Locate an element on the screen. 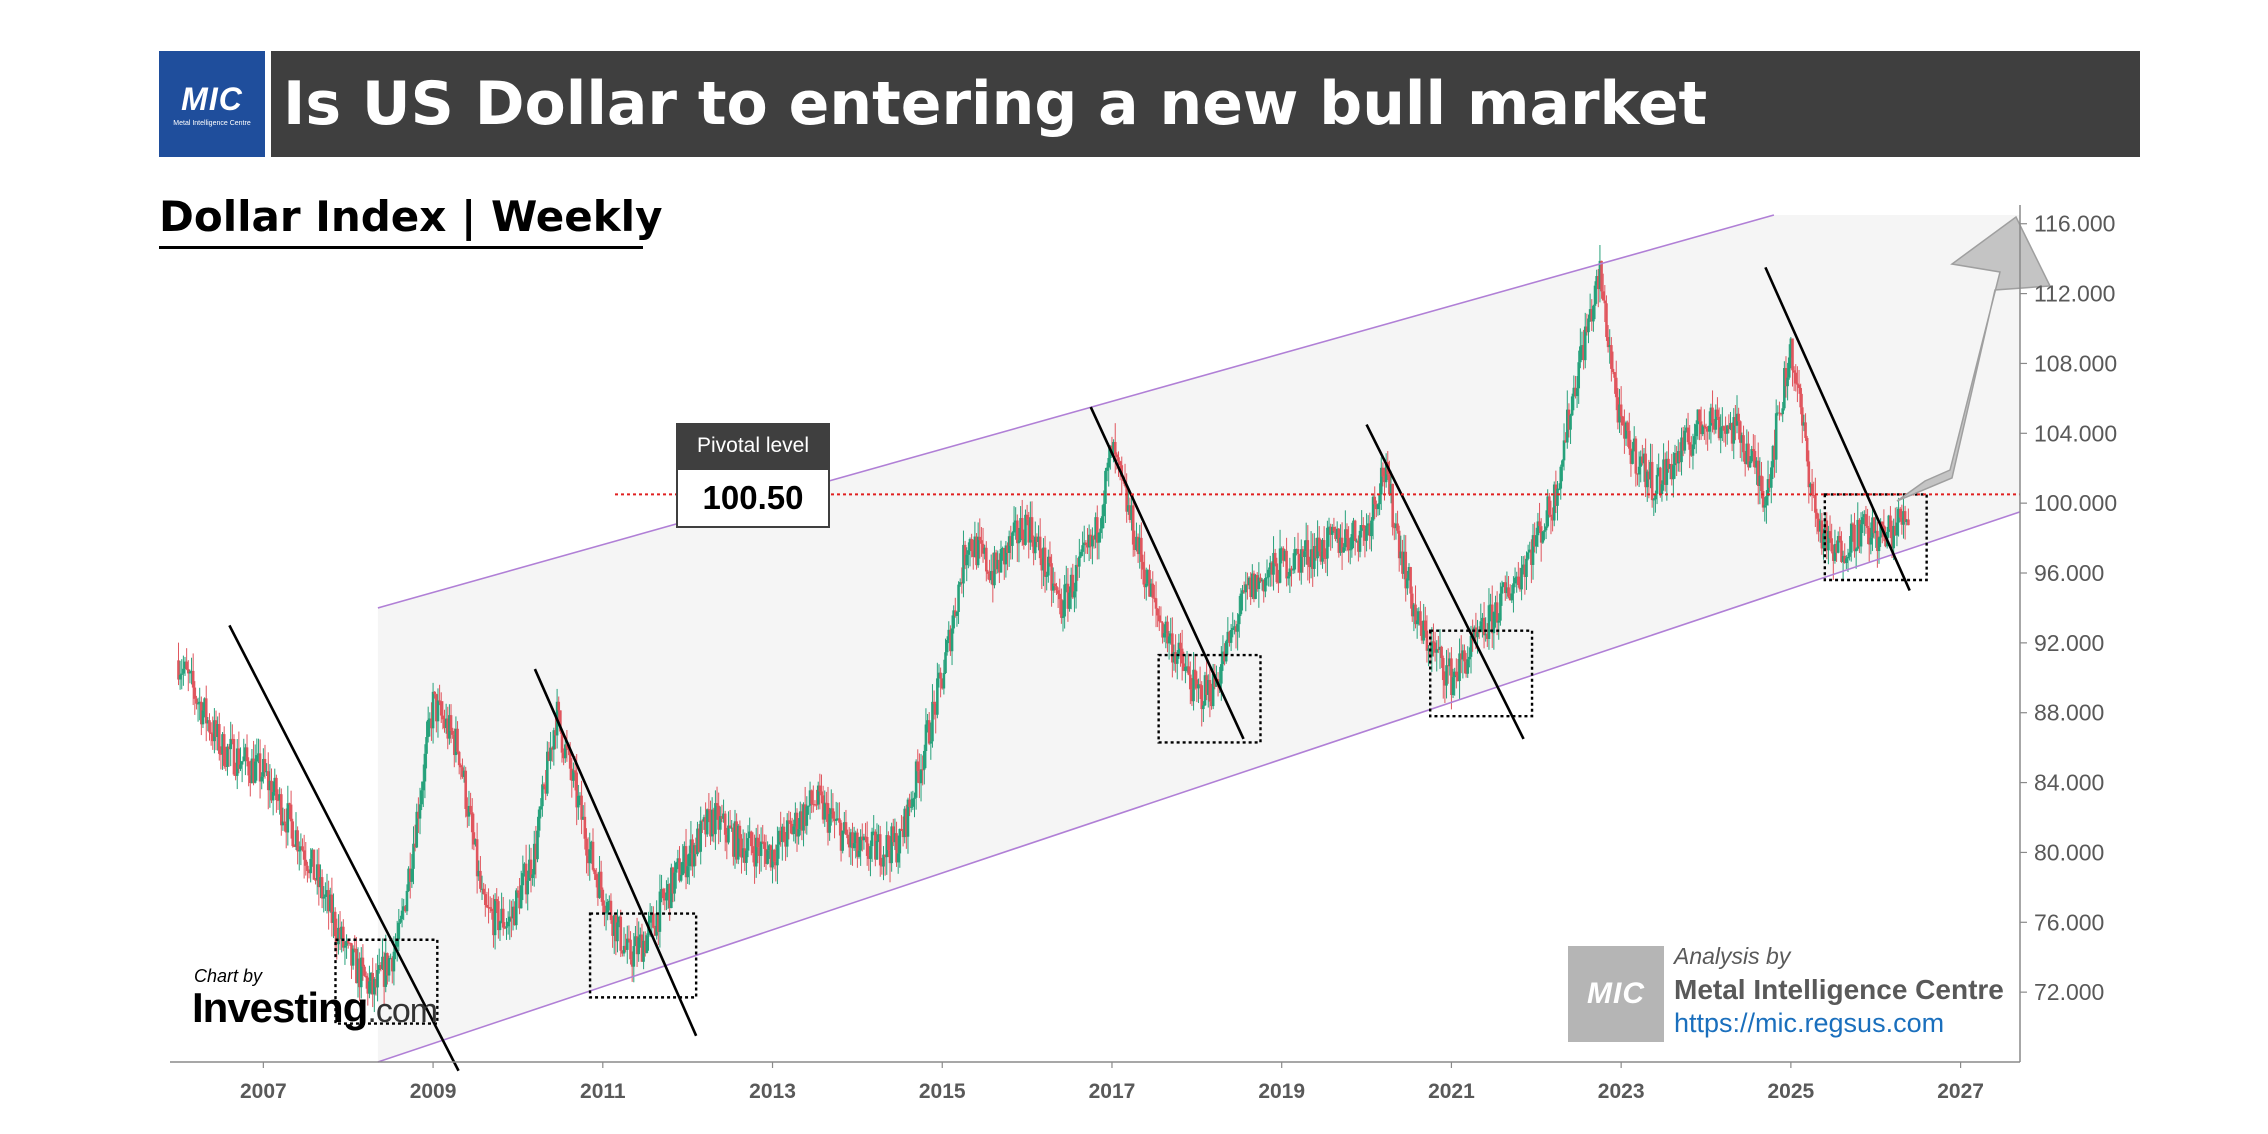 This screenshot has height=1134, width=2268. x-tick-label: 2009 is located at coordinates (433, 1091).